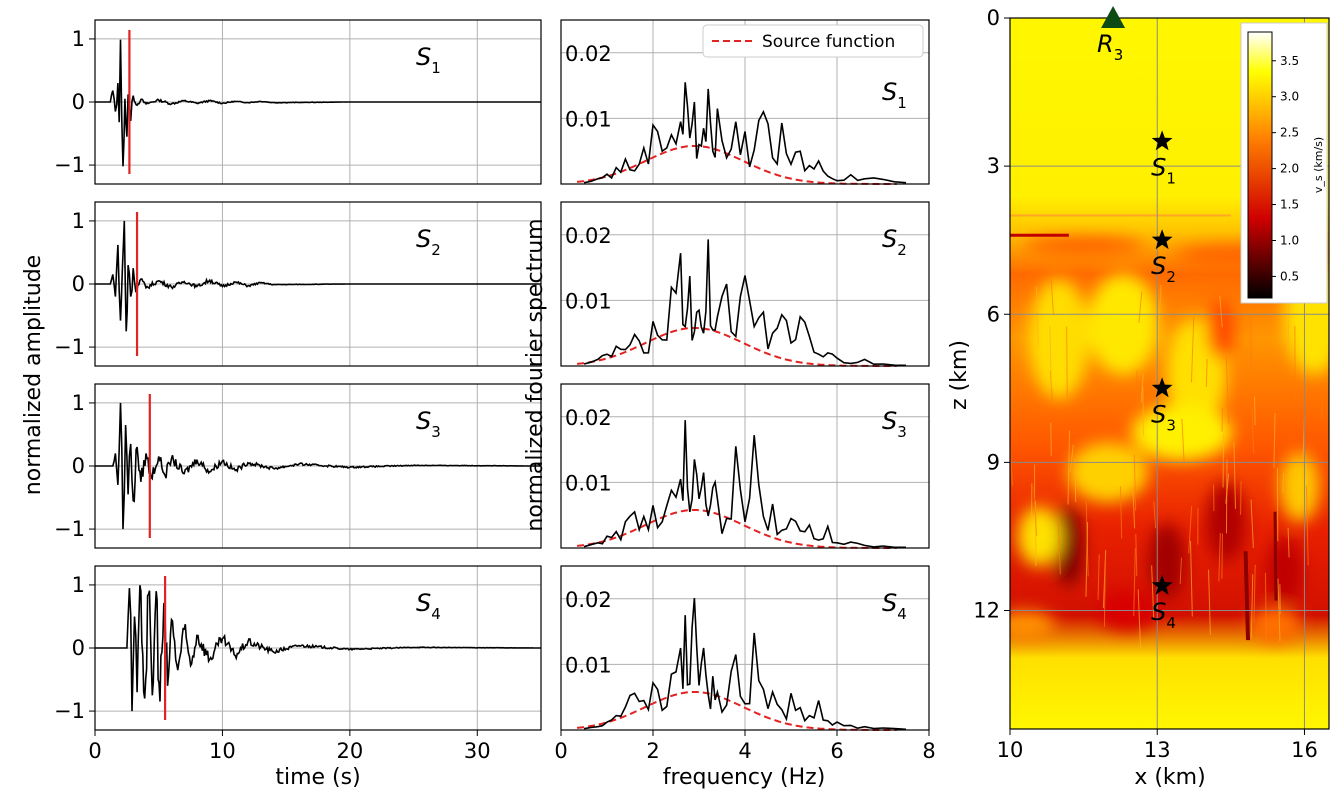 The height and width of the screenshot is (804, 1340). Describe the element at coordinates (889, 603) in the screenshot. I see `spectrum-panel-label-main: S` at that location.